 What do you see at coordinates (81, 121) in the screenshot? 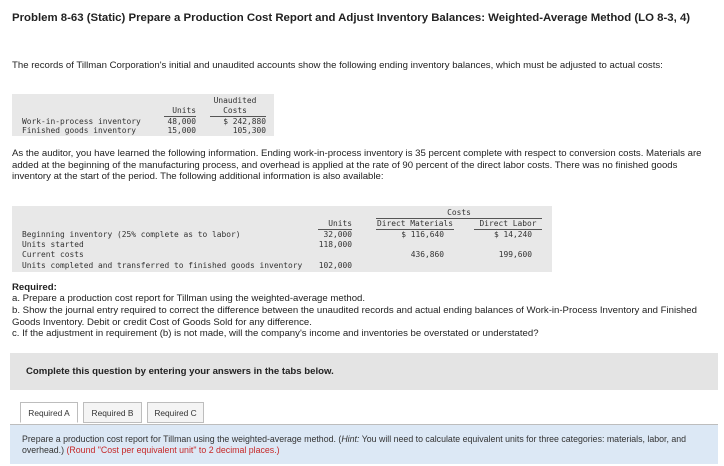
I see `table1-row-label: Work-in-process inventory` at bounding box center [81, 121].